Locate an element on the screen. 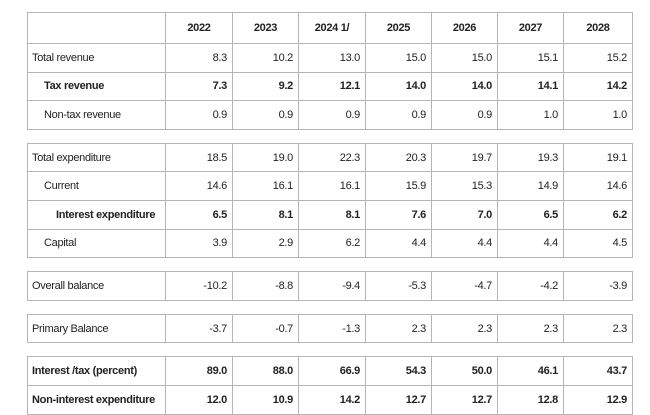 This screenshot has height=415, width=650. value-cell: 15.9 is located at coordinates (398, 186).